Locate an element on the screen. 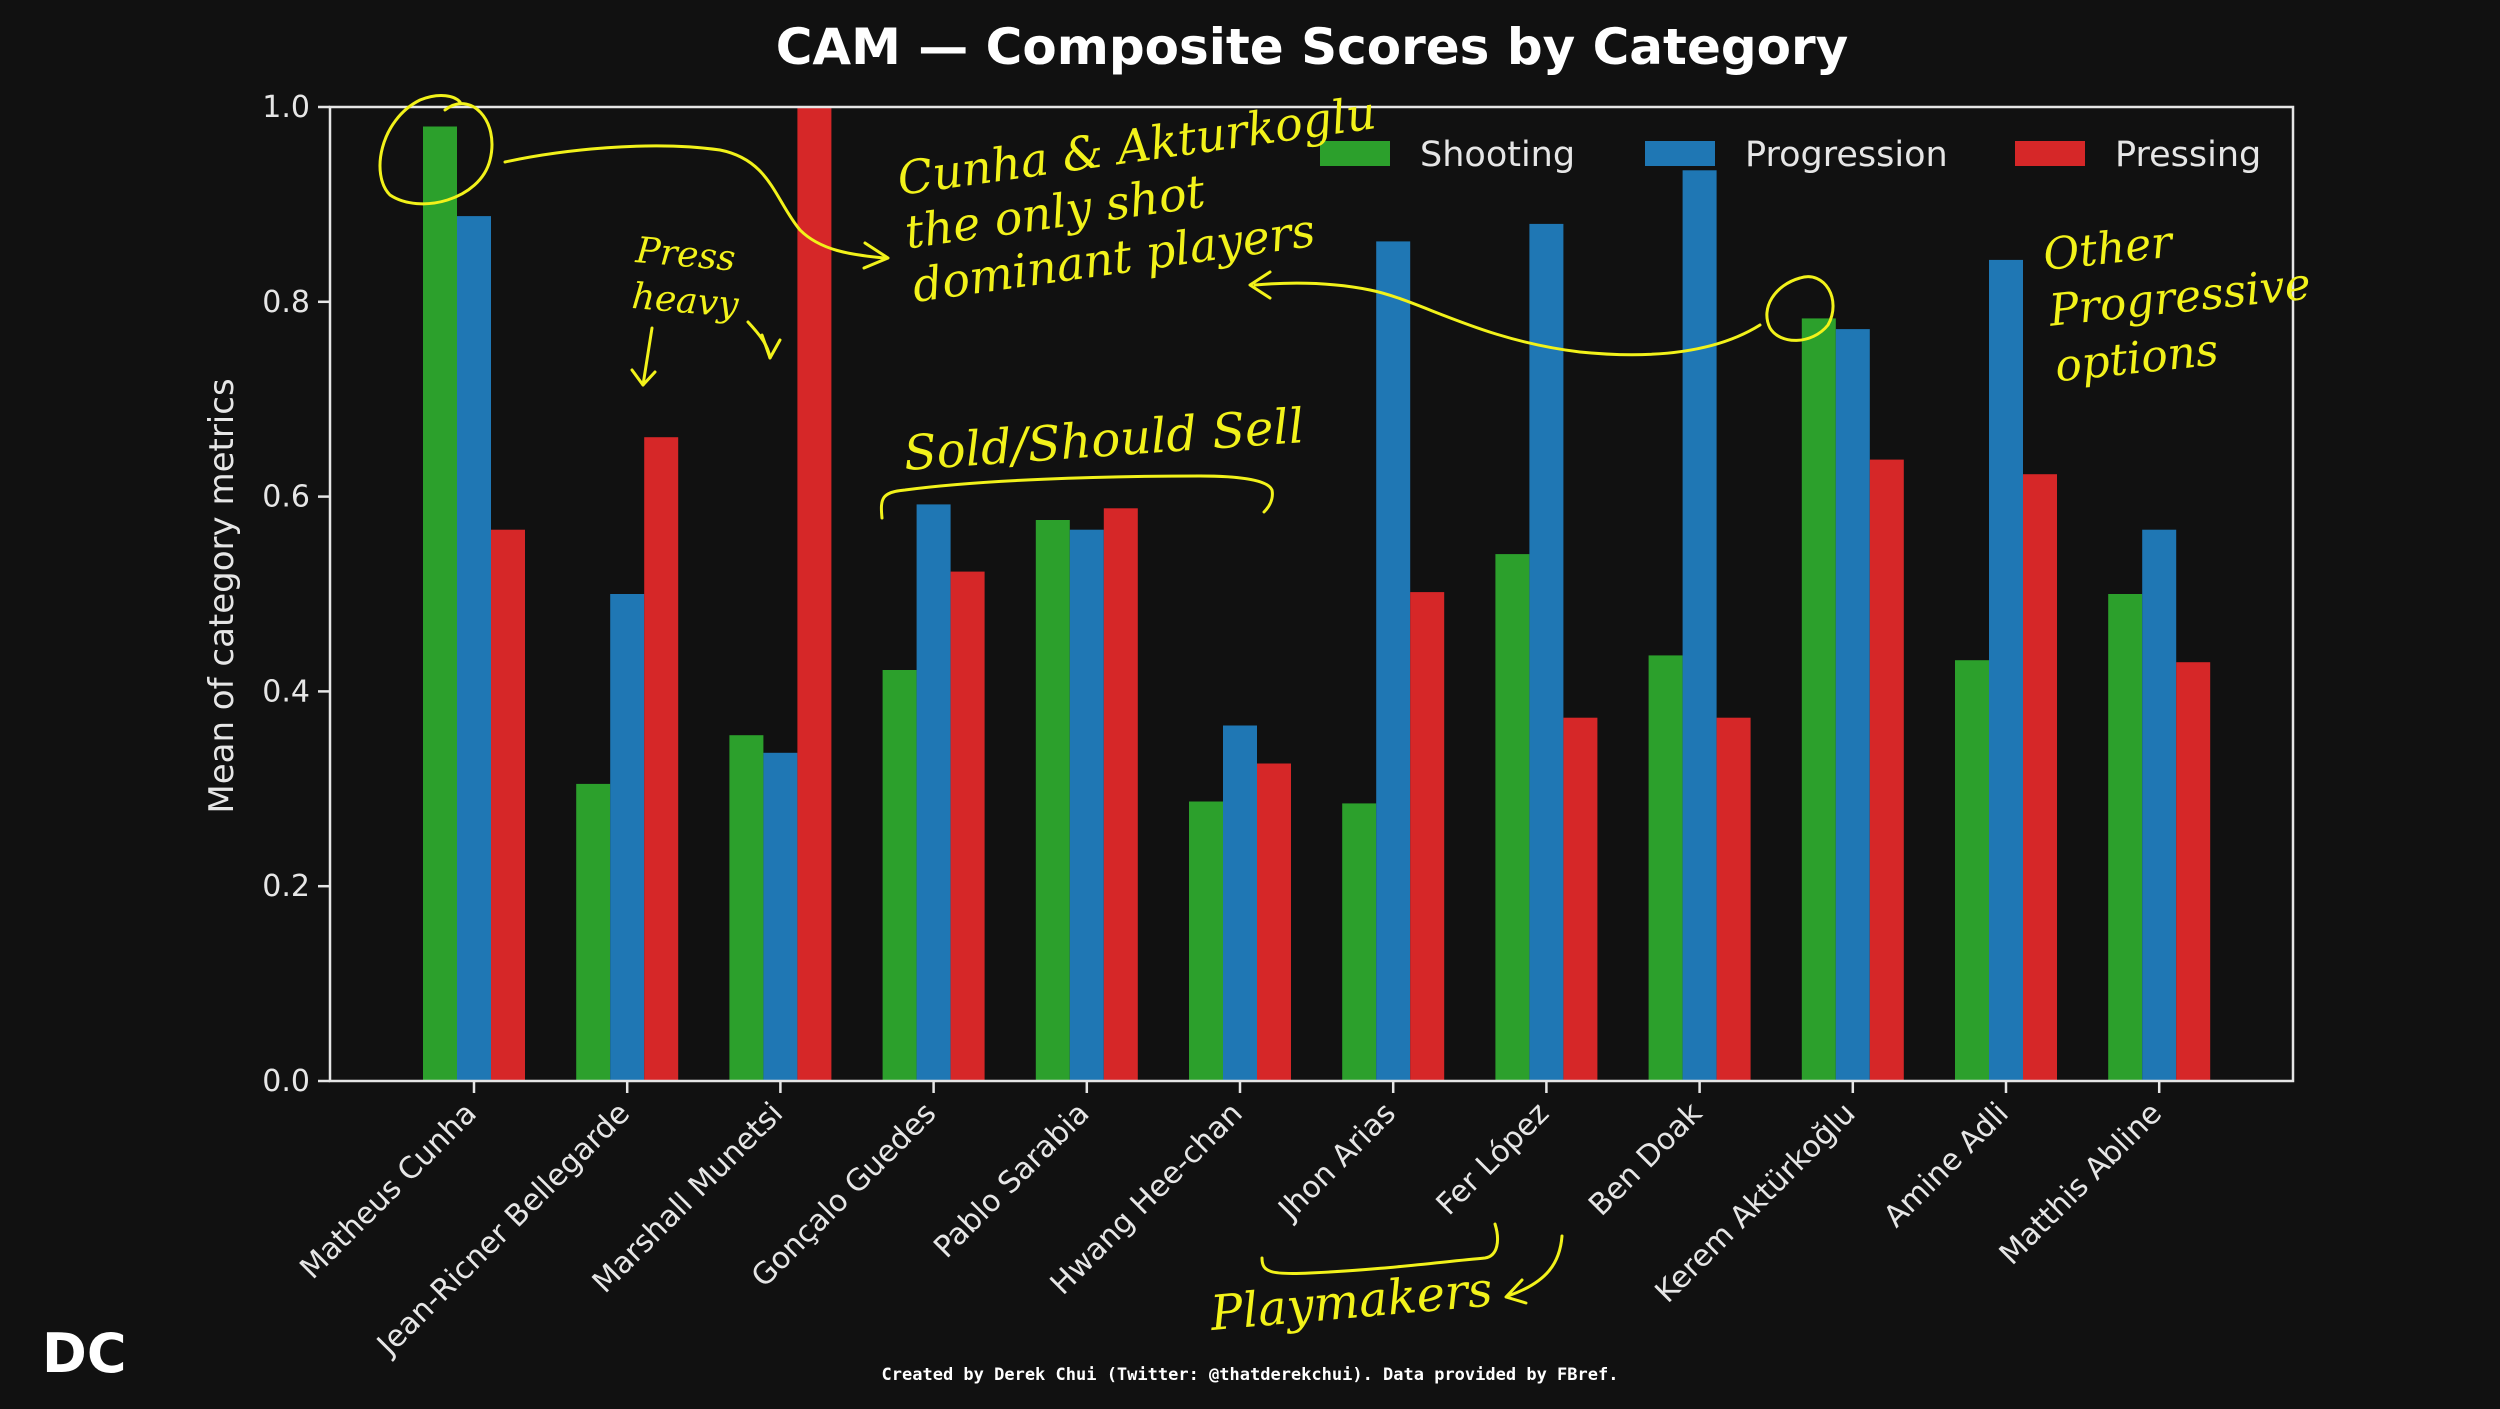 The height and width of the screenshot is (1409, 2500). dc-logo: DC is located at coordinates (84, 1353).